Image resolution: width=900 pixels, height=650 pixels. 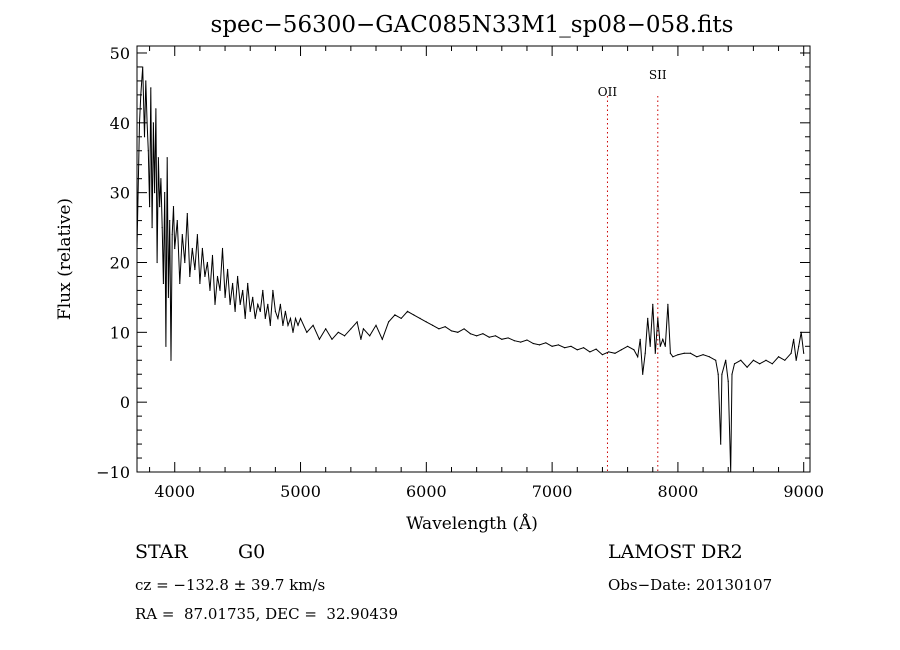 I want to click on chart-title: spec−56300−GAC085N33M1_sp08−058.fits, so click(x=472, y=25).